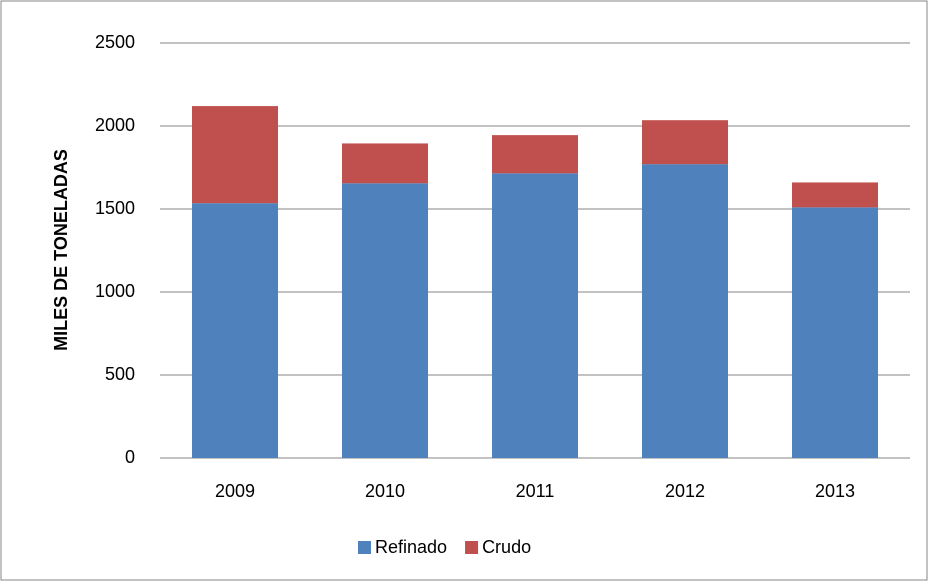  What do you see at coordinates (115, 291) in the screenshot?
I see `y-tick-label: 1000` at bounding box center [115, 291].